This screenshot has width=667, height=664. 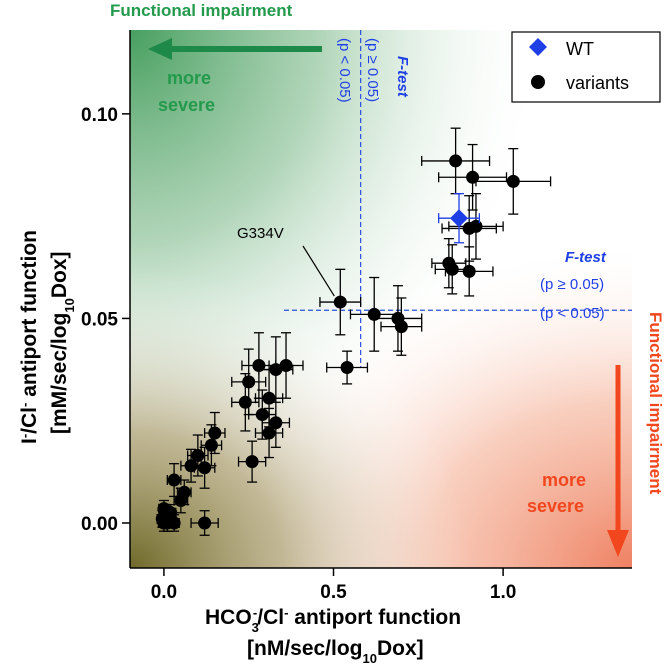 What do you see at coordinates (618, 461) in the screenshot?
I see `down-arrow` at bounding box center [618, 461].